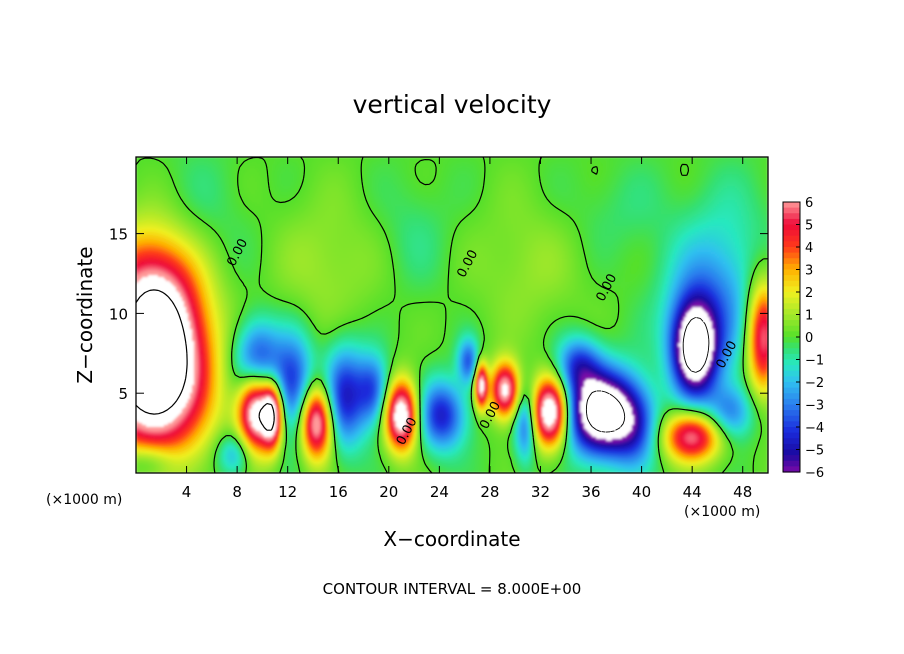 This screenshot has width=904, height=654. I want to click on colorbar-label: 1, so click(809, 316).